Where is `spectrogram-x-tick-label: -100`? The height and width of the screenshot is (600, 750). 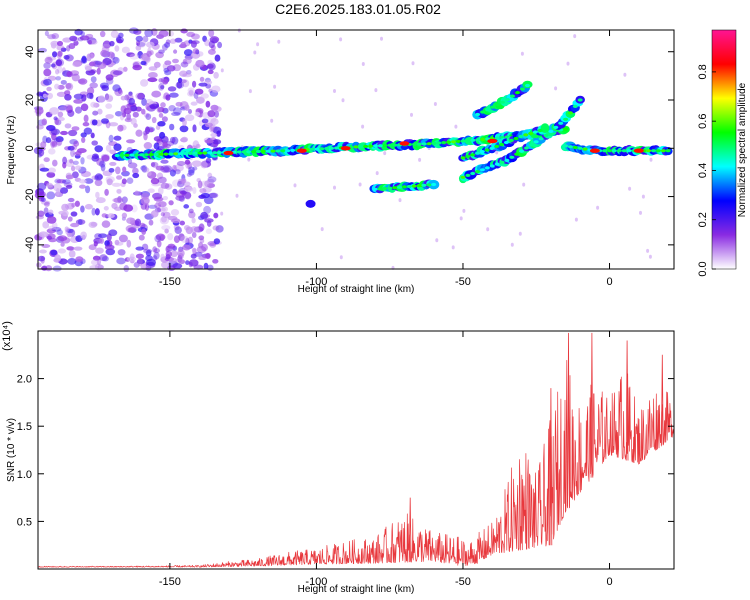 spectrogram-x-tick-label: -100 is located at coordinates (316, 282).